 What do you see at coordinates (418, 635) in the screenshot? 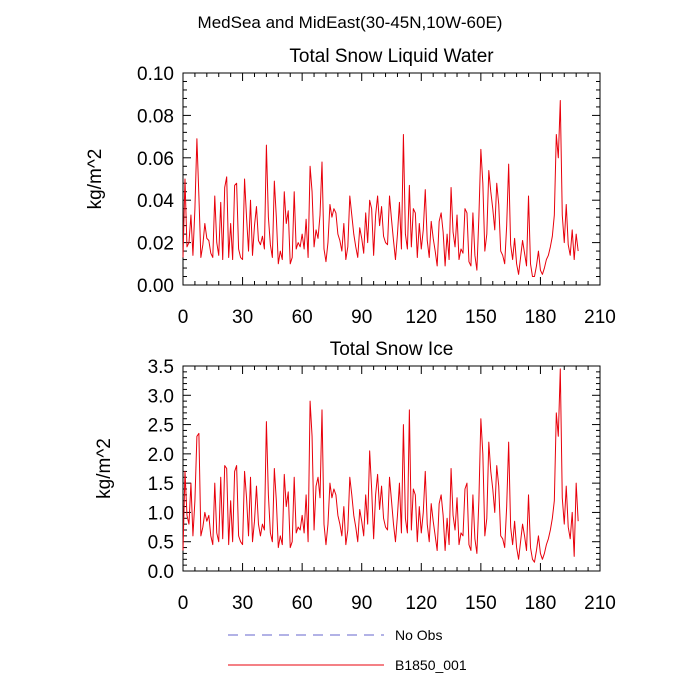
I see `legend-label-no-obs: No Obs` at bounding box center [418, 635].